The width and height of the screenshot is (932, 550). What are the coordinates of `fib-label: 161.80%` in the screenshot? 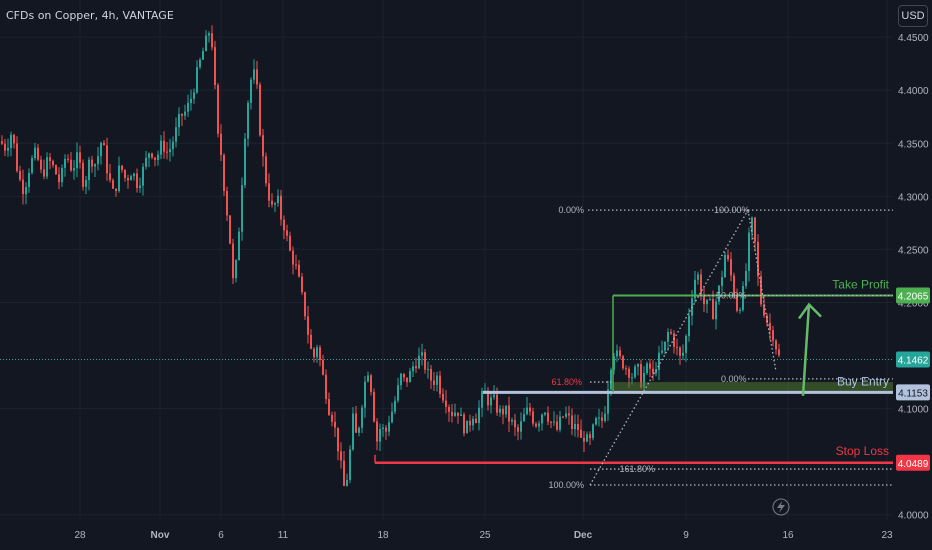 It's located at (637, 469).